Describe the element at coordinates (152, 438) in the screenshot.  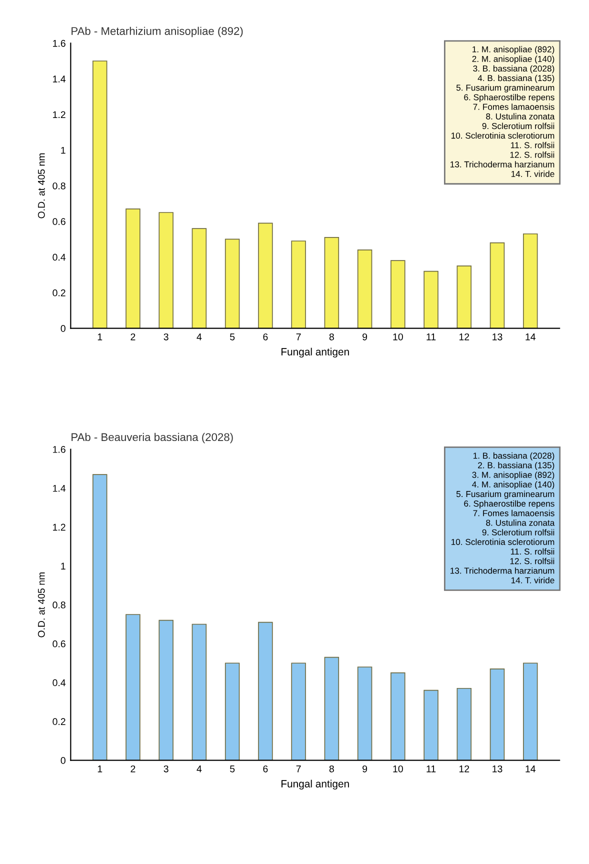
I see `chart-title: PAb - Beauveria bassiana (2028)` at that location.